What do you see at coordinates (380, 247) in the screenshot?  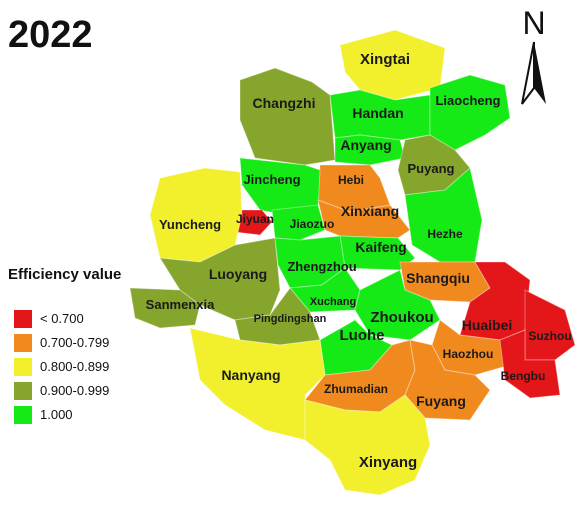 I see `city-label-kaifeng: Kaifeng` at bounding box center [380, 247].